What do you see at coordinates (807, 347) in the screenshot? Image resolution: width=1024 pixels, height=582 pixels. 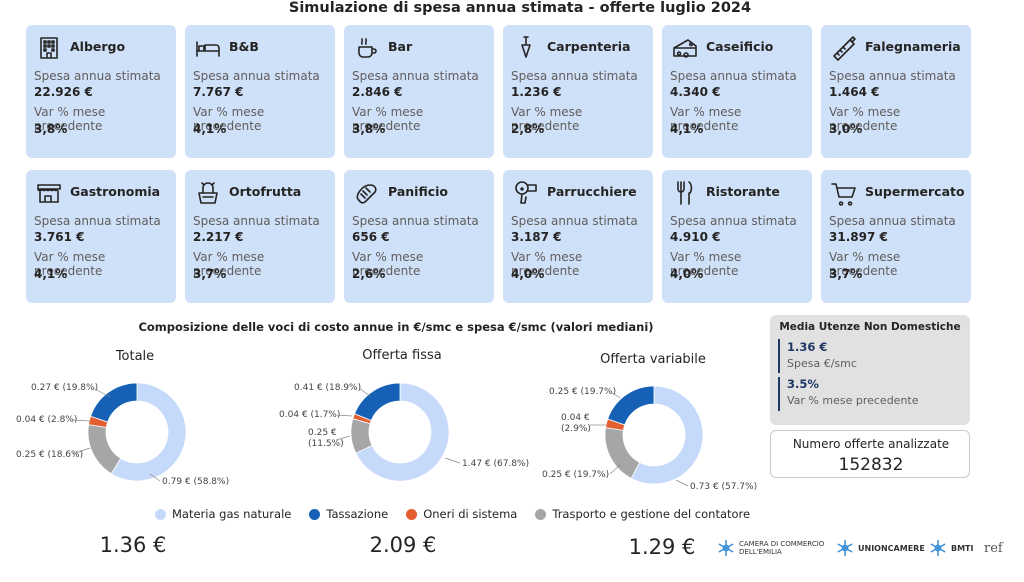 I see `media-spesa-value: 1.36 €` at bounding box center [807, 347].